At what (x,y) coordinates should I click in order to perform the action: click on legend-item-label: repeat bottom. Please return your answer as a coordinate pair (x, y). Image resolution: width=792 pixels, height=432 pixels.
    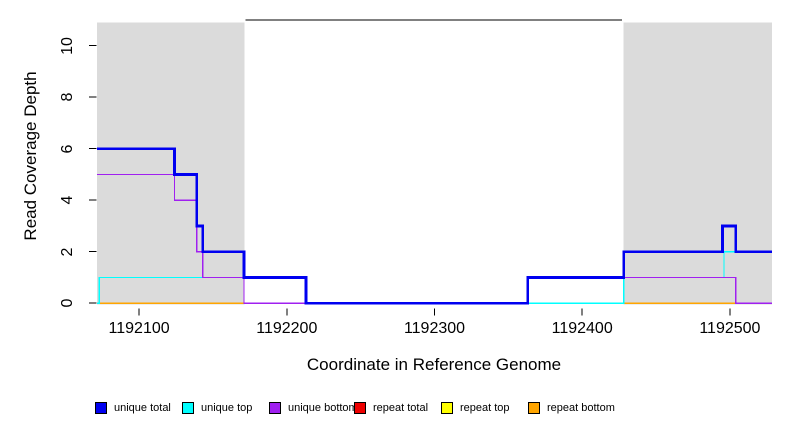
    Looking at the image, I should click on (581, 408).